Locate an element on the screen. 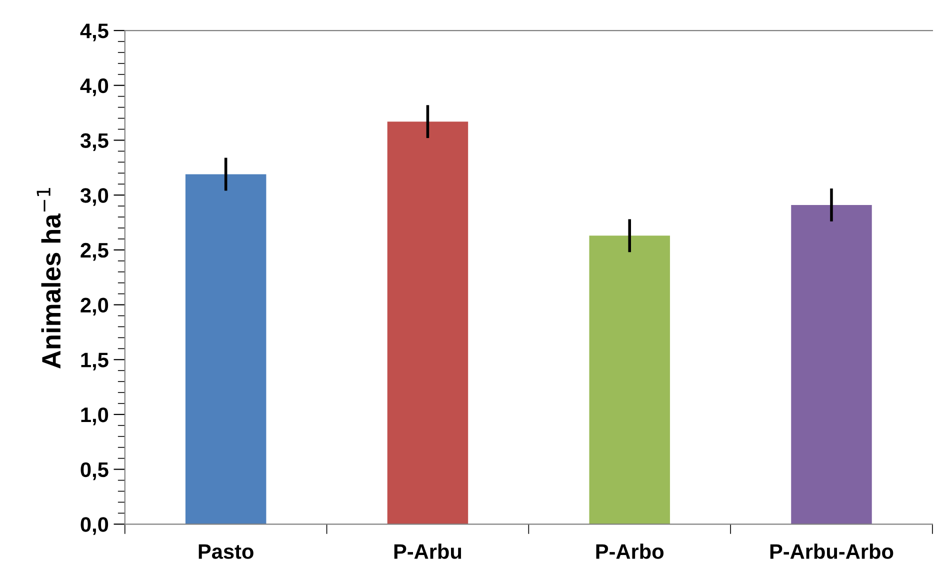  y-tick-label: 0,5 is located at coordinates (94, 471).